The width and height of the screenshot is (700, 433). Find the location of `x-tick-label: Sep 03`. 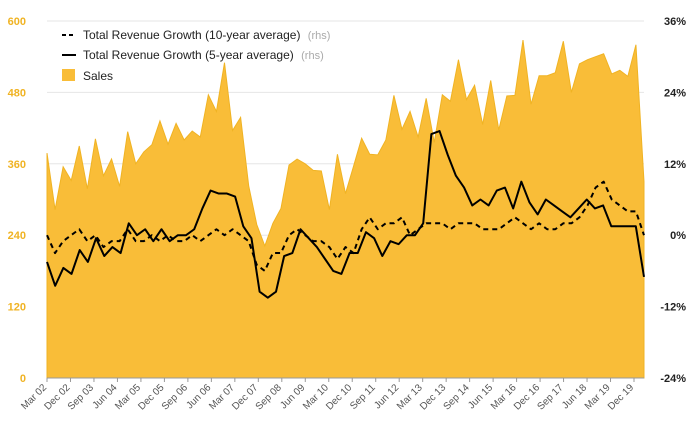

x-tick-label: Sep 03 is located at coordinates (81, 397).